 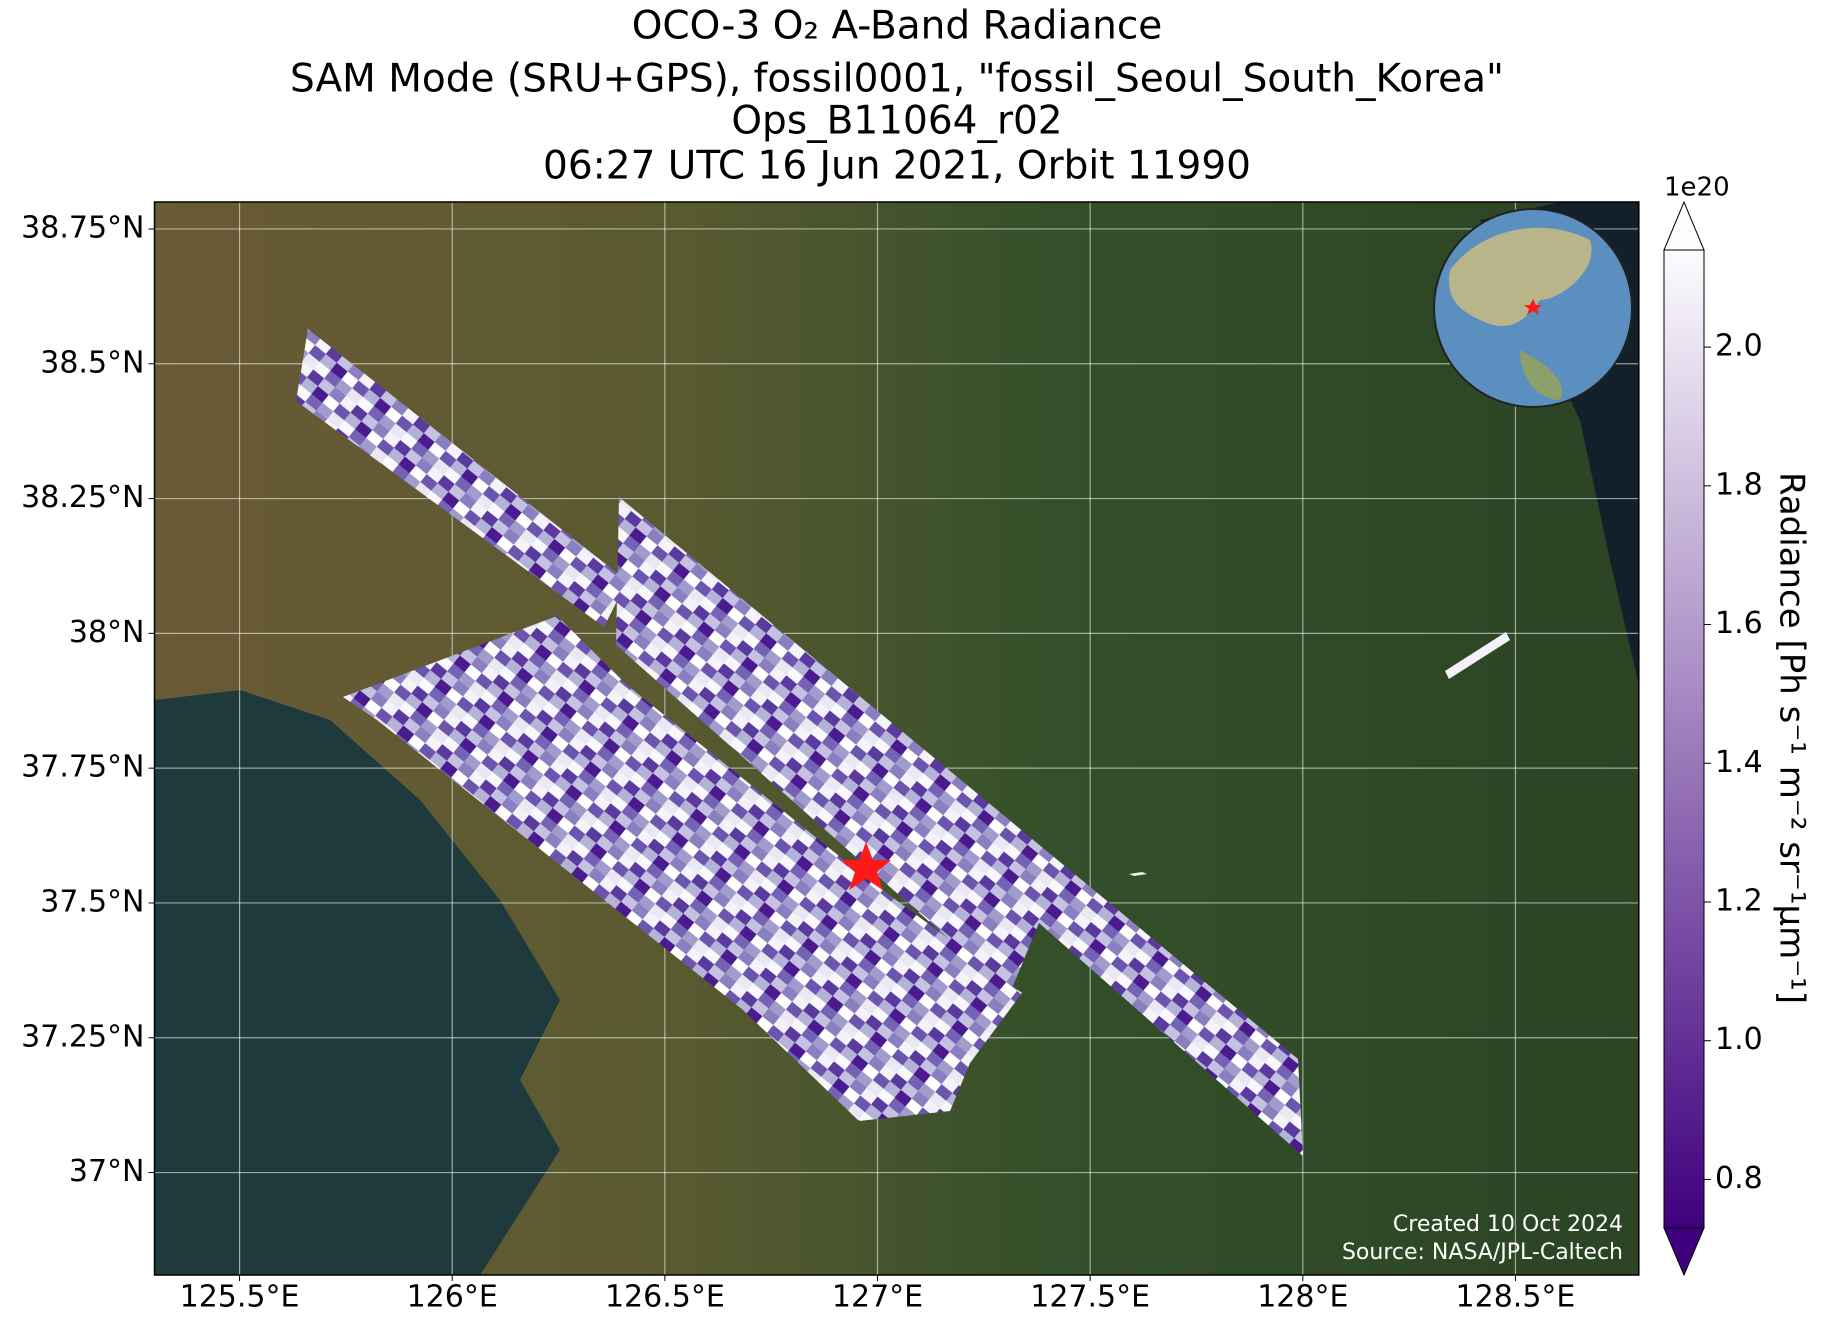 I want to click on colorbar-tick-label: 1.6, so click(x=1739, y=623).